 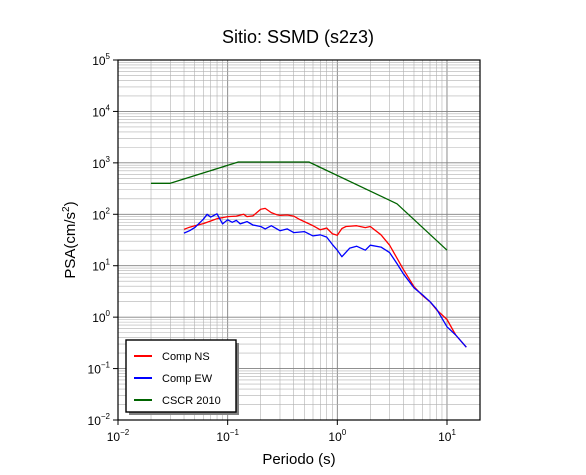 I want to click on y-tick-label-exp: 2, so click(x=108, y=210).